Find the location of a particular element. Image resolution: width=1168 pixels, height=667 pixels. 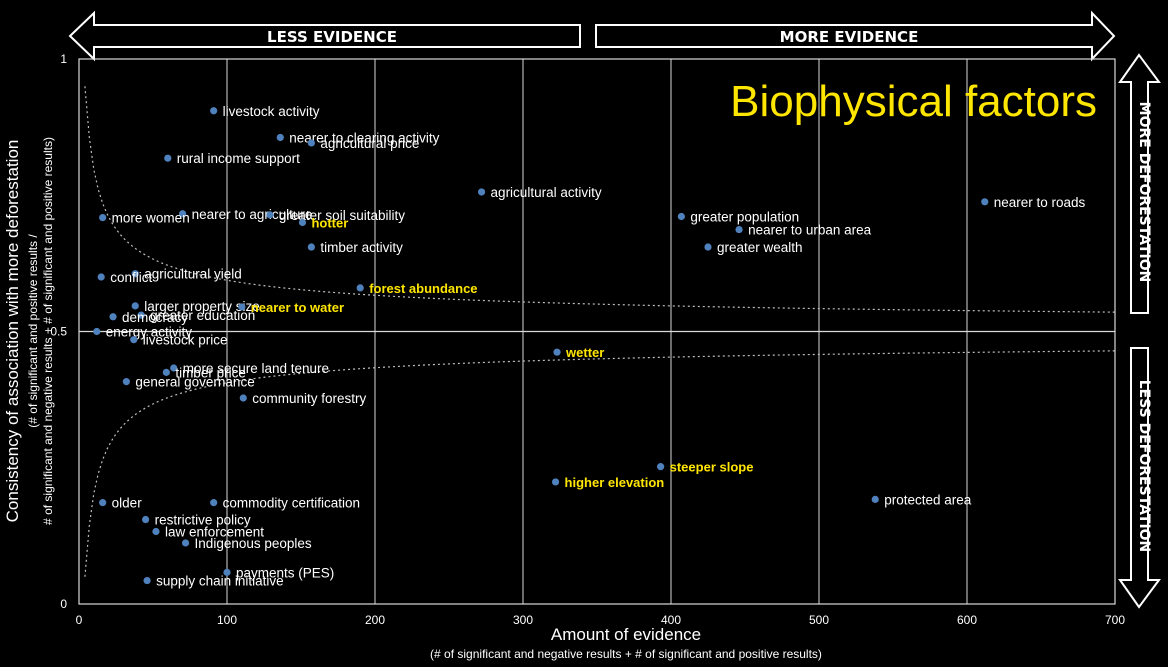

less-evidence-banner: LESS EVIDENCE is located at coordinates (324, 36).